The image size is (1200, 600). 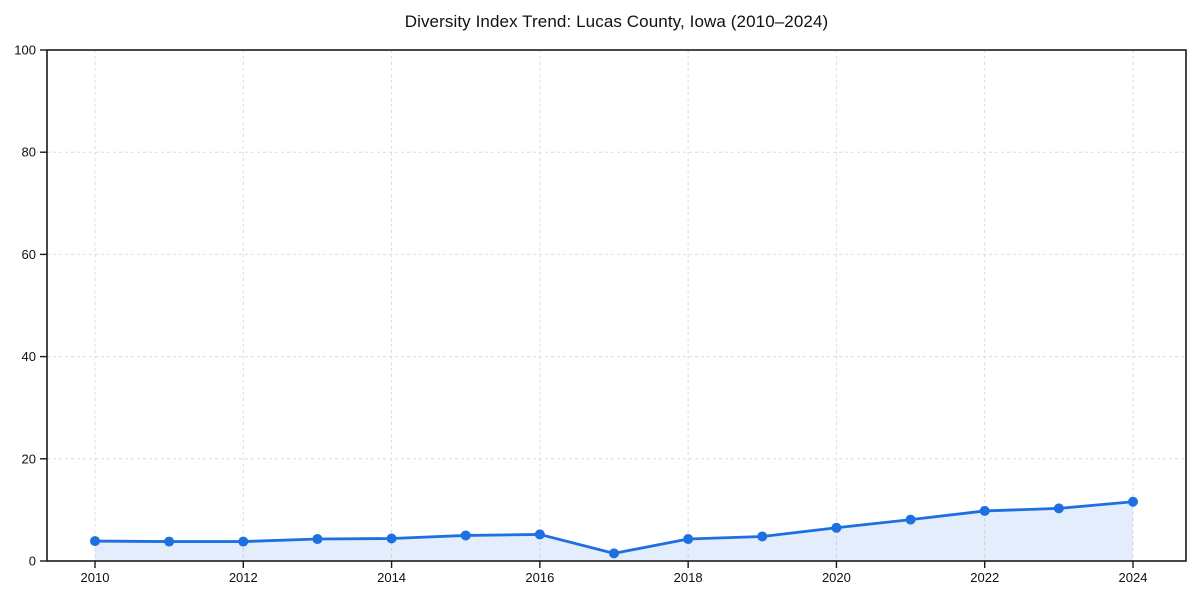 What do you see at coordinates (910, 519) in the screenshot?
I see `data-point-2021` at bounding box center [910, 519].